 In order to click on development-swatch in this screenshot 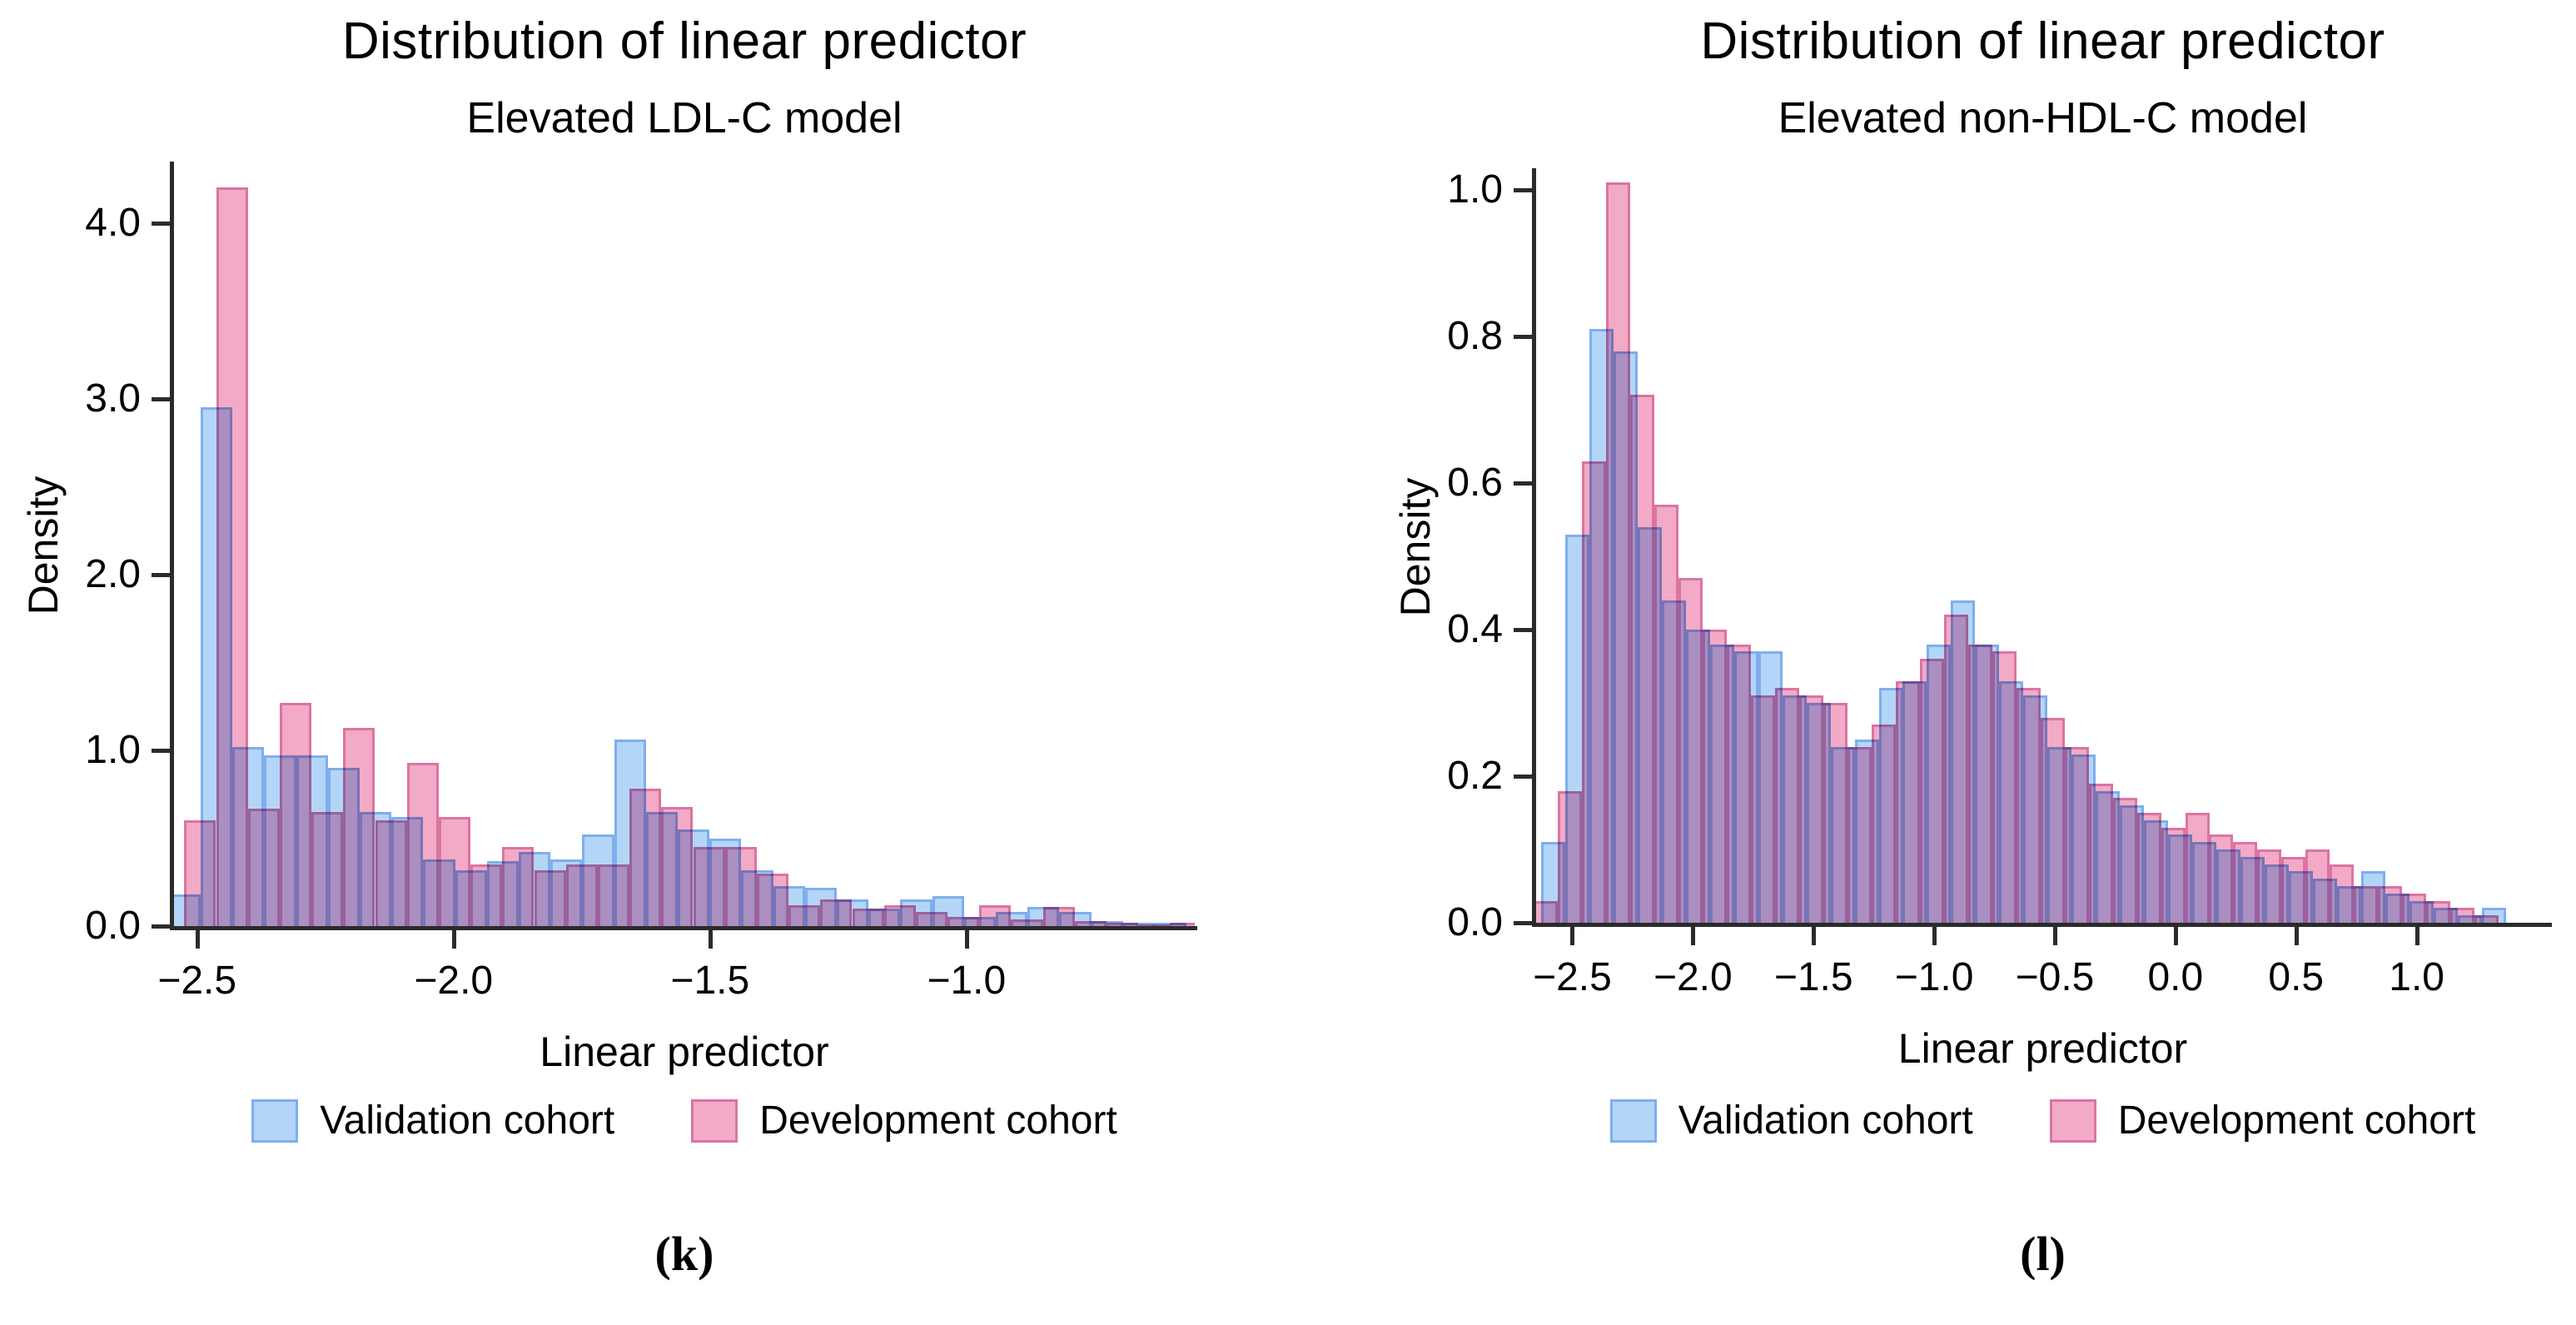, I will do `click(2072, 1120)`.